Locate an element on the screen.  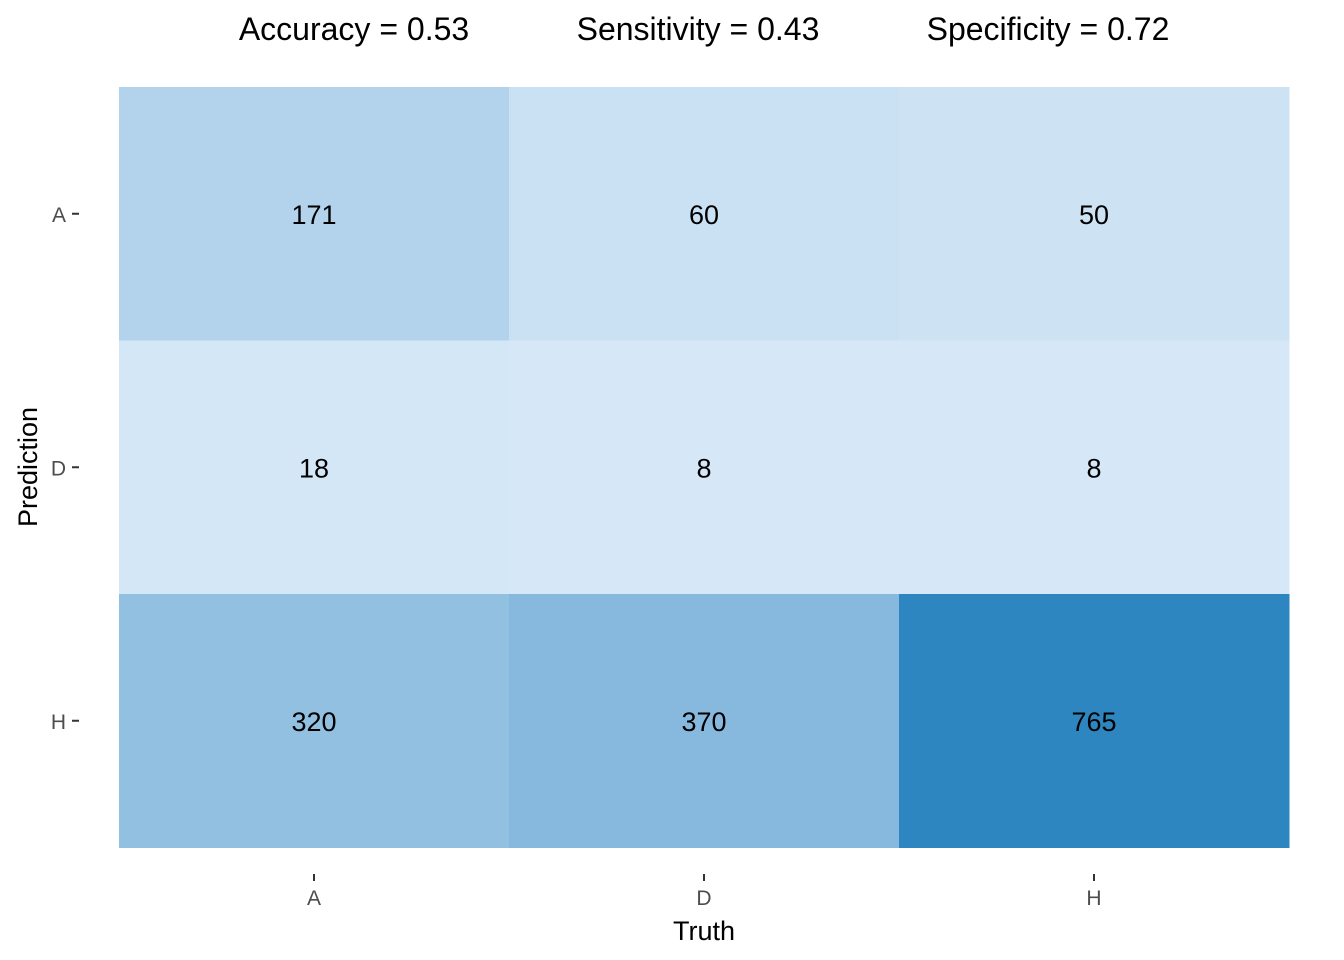
heatmap-cell-h-a is located at coordinates (314, 721).